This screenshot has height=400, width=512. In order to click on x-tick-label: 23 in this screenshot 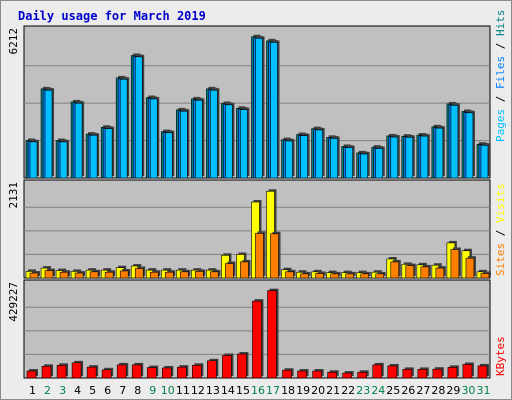, I will do `click(363, 390)`.